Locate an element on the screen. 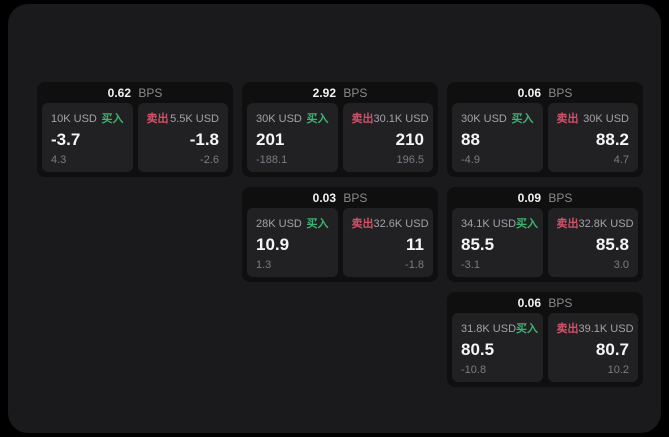 Image resolution: width=669 pixels, height=437 pixels. sell-price: 11 is located at coordinates (415, 244).